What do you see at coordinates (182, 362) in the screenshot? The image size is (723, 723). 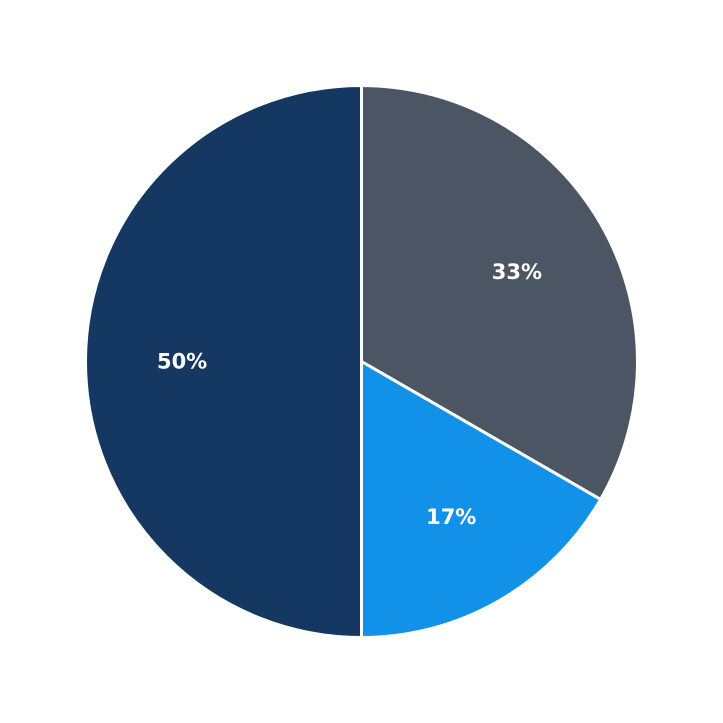 I see `pie-slice-label-2: 50%` at bounding box center [182, 362].